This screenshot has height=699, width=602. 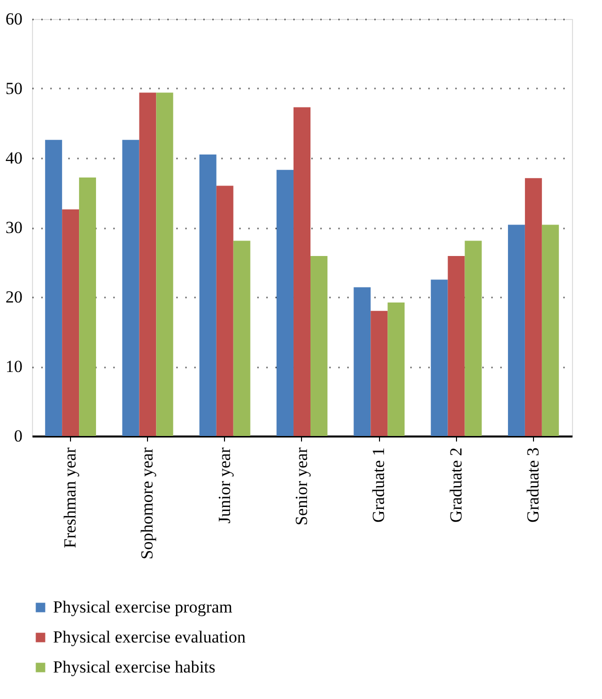 I want to click on x-tick-label: Freshman year, so click(x=70, y=497).